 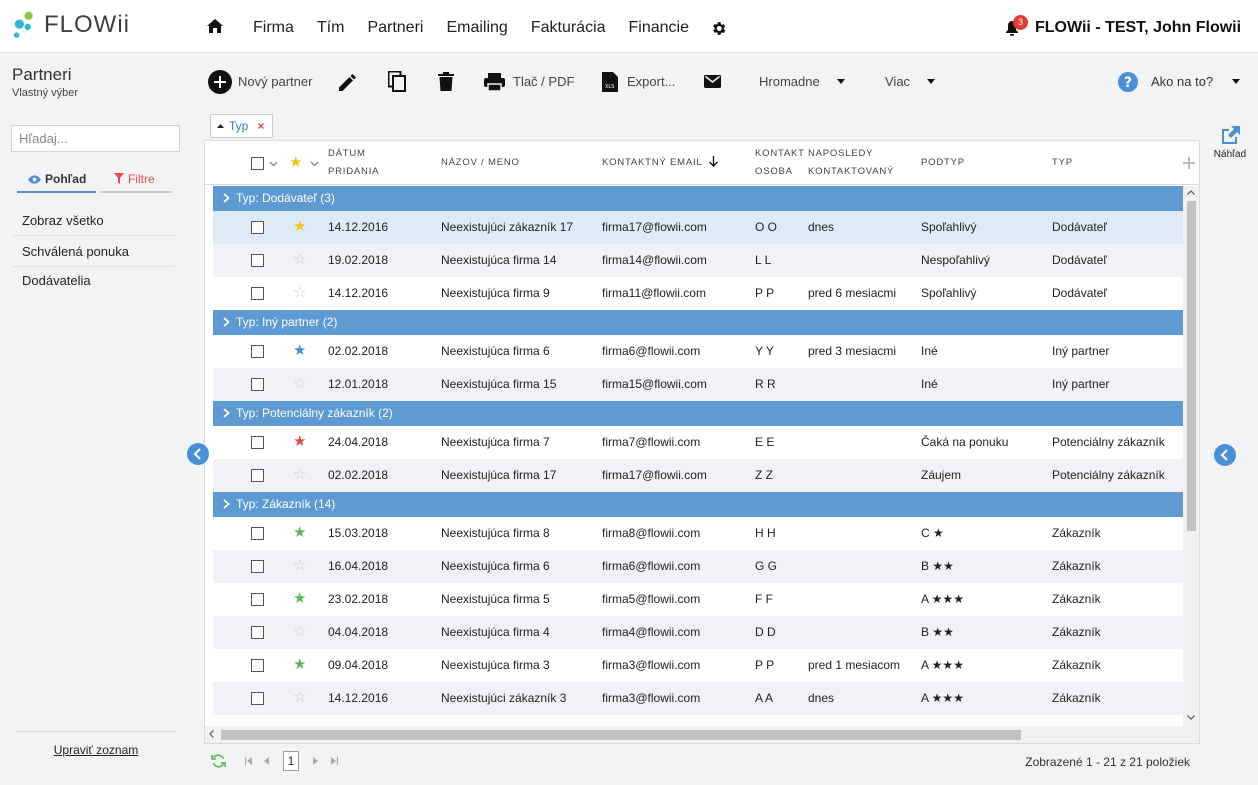 What do you see at coordinates (1225, 455) in the screenshot?
I see `expand-preview-button` at bounding box center [1225, 455].